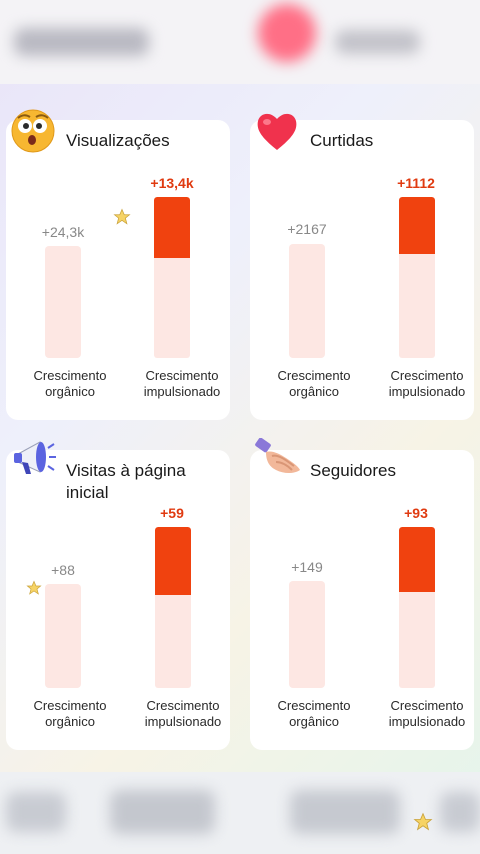  I want to click on card-title: Seguidores, so click(353, 470).